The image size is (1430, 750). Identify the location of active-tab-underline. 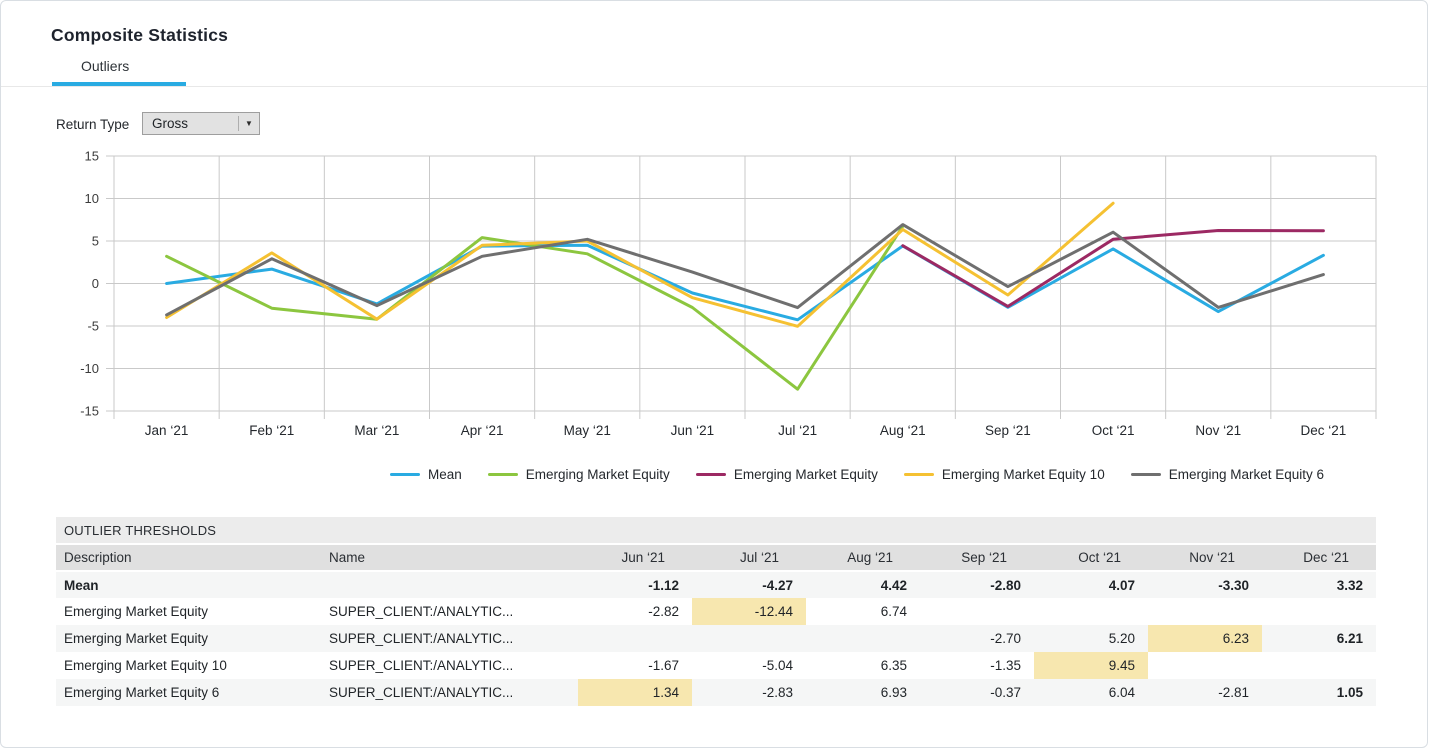
(119, 84).